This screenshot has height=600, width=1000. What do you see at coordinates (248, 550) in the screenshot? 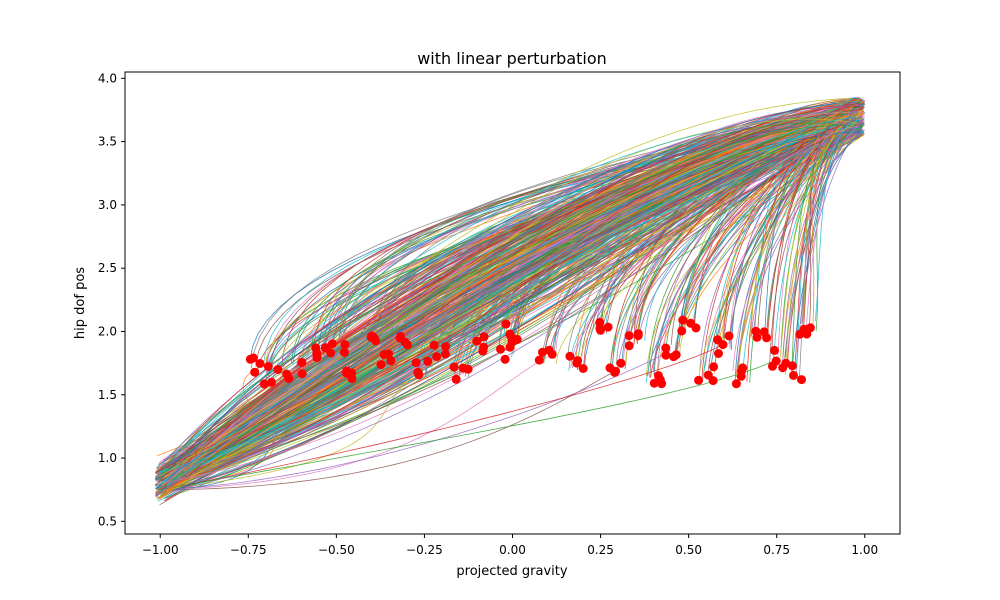
I see `x-tick-label: −0.75` at bounding box center [248, 550].